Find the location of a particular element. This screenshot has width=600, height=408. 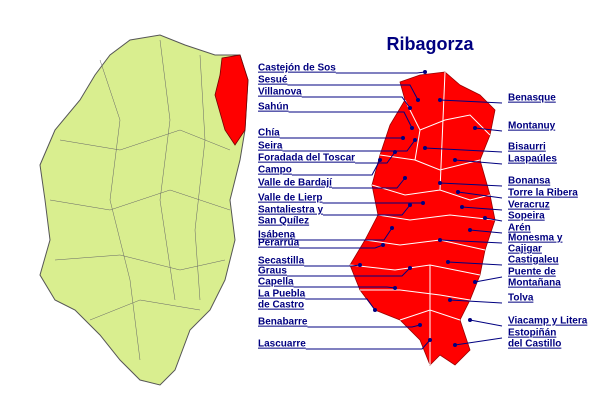

place-label: Valle de Bardají is located at coordinates (295, 183).